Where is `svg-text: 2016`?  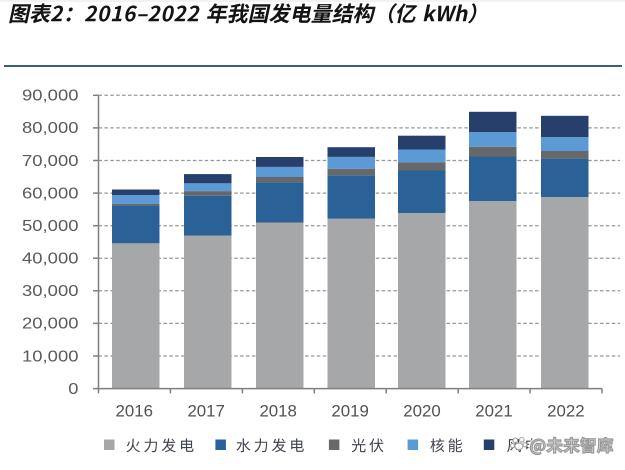 svg-text: 2016 is located at coordinates (135, 411).